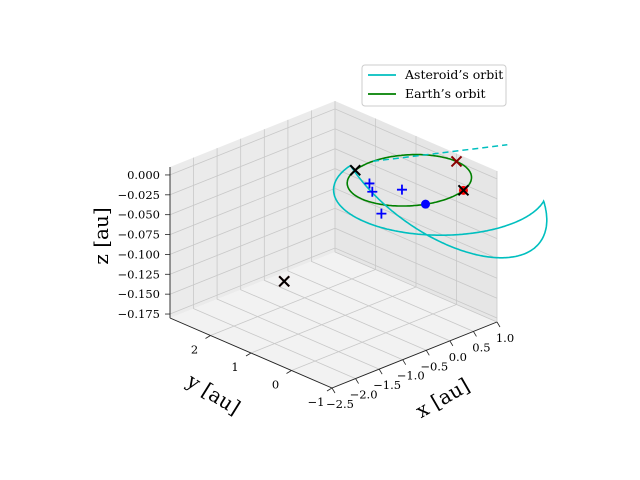 Image resolution: width=640 pixels, height=480 pixels. Describe the element at coordinates (453, 74) in the screenshot. I see `legend-label-asteroid: Asteroid’s orbit` at that location.